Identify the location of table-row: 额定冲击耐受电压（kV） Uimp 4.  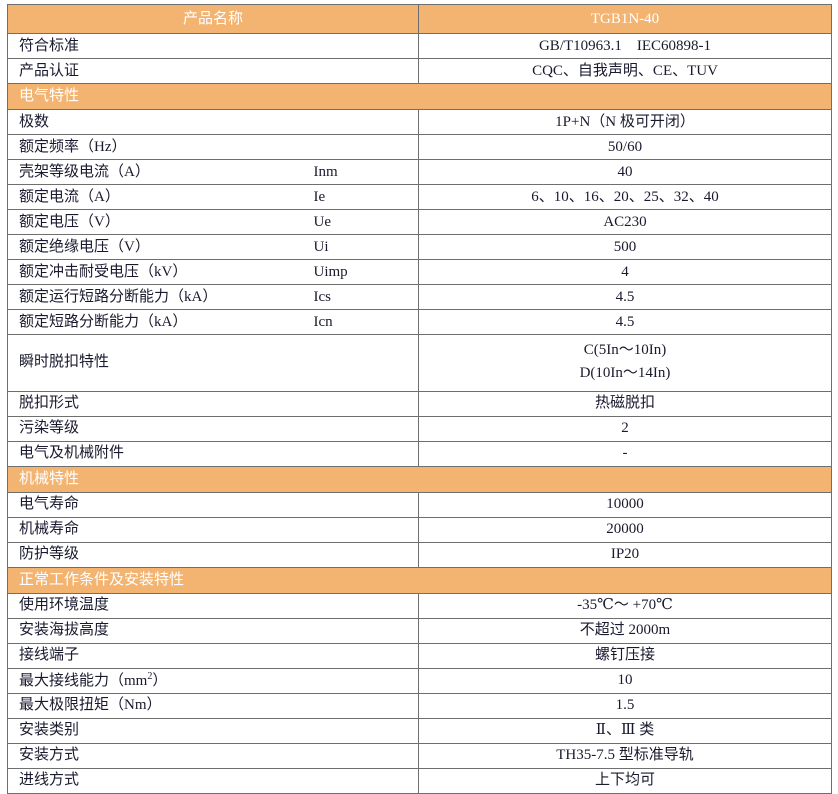
(420, 272).